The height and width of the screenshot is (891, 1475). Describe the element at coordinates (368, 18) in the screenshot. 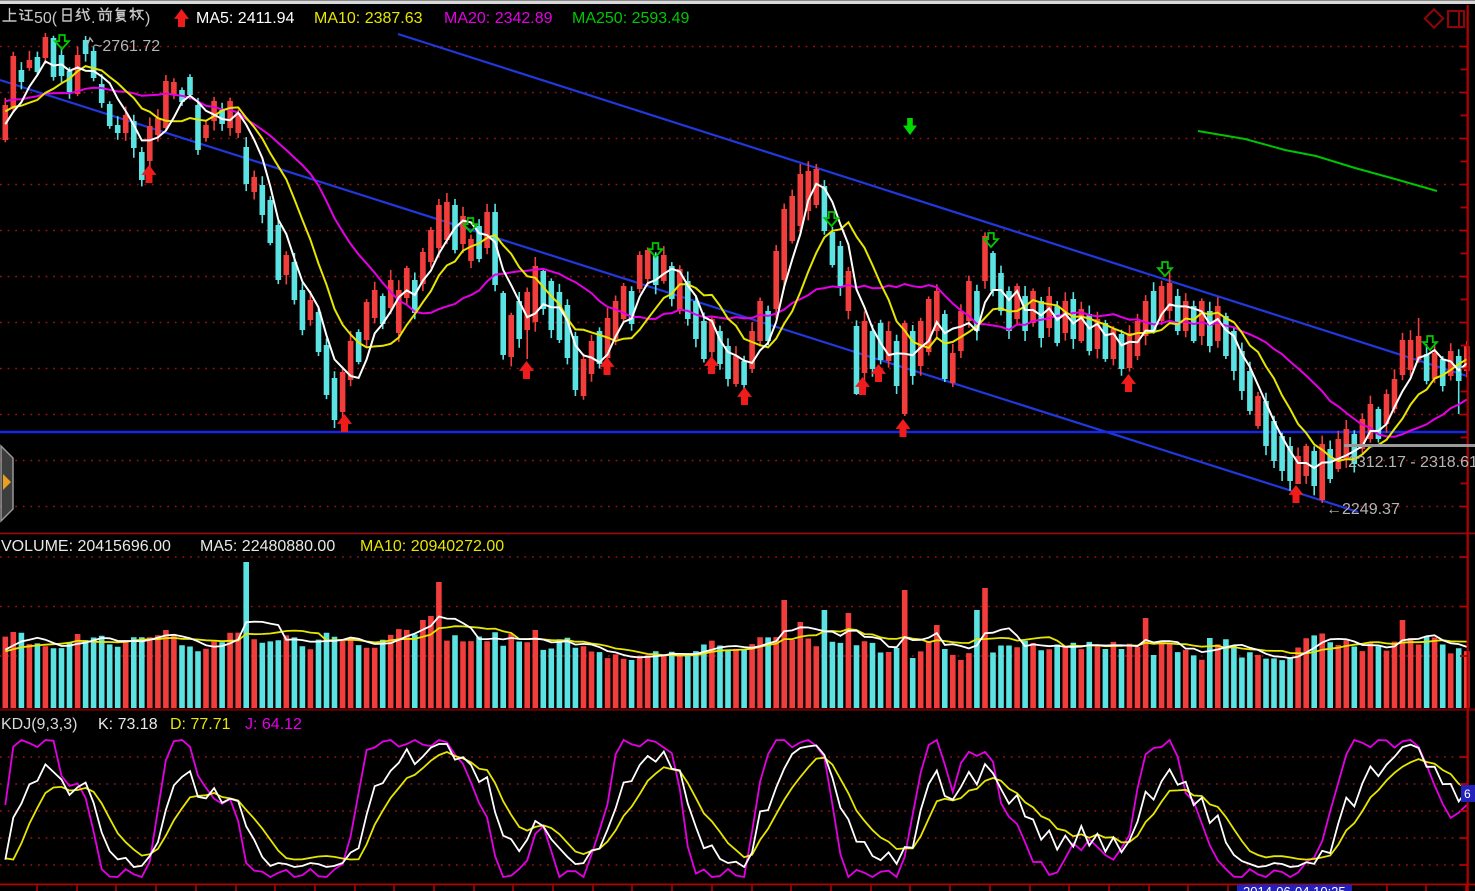

I see `svg-text: MA10: 2387.63` at that location.